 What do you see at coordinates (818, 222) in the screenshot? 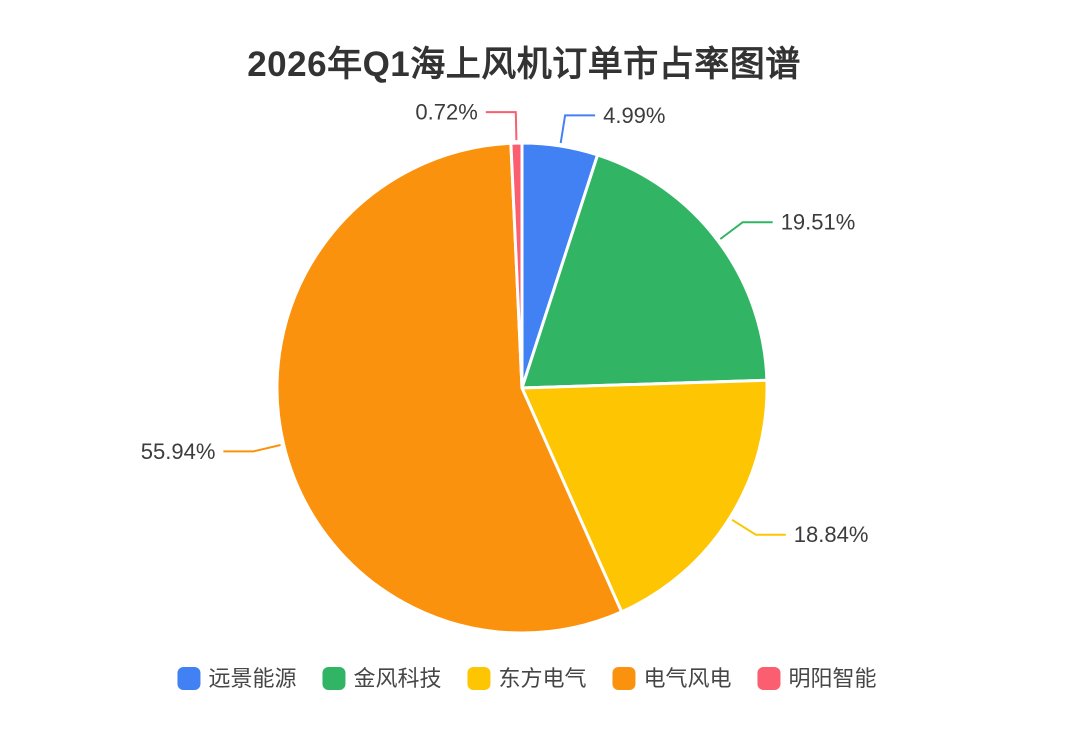
I see `slice-label-1: 19.51%` at bounding box center [818, 222].